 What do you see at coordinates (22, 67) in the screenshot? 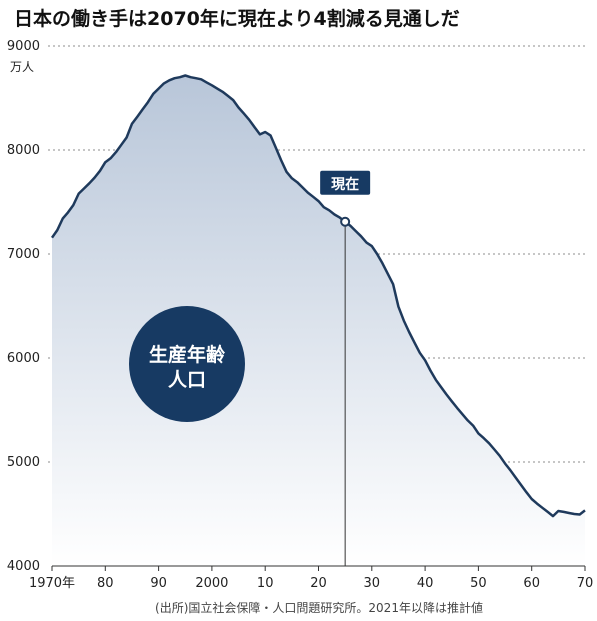
I see `y-axis-unit: 万人` at bounding box center [22, 67].